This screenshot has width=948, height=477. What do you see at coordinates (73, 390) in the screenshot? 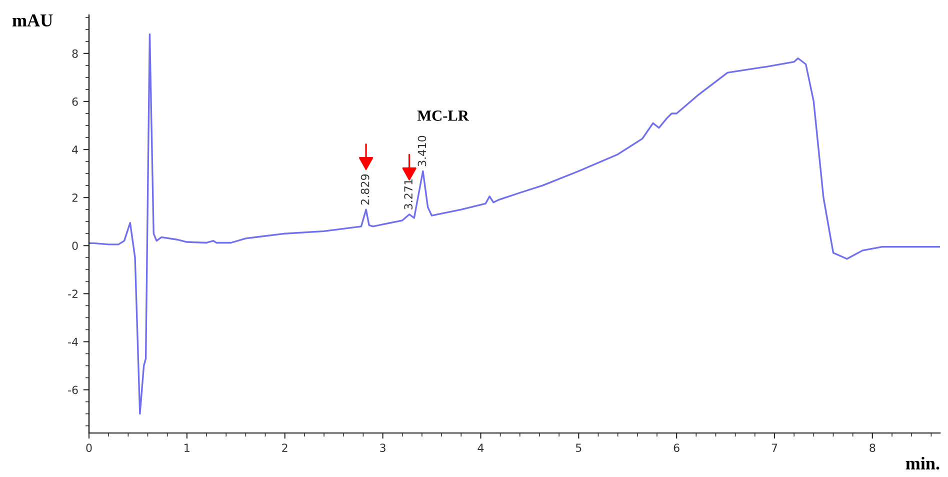
I see `y-tick-label: -6` at bounding box center [73, 390].